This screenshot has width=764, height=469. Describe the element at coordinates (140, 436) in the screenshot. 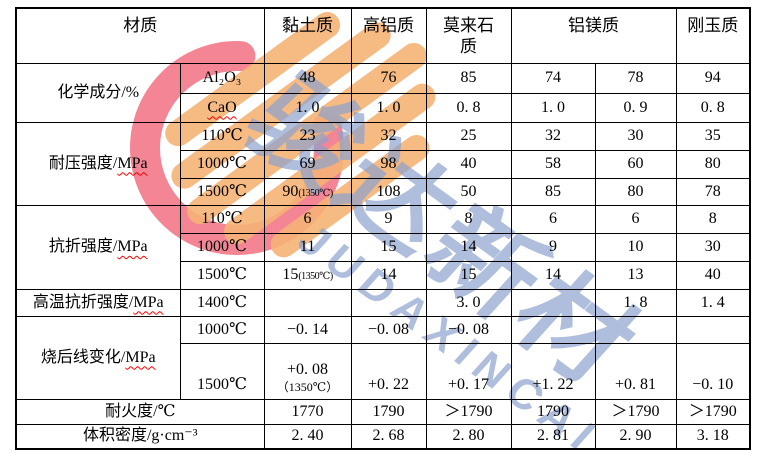

I see `row-group-label: 体积密度/g·cm⁻³` at that location.